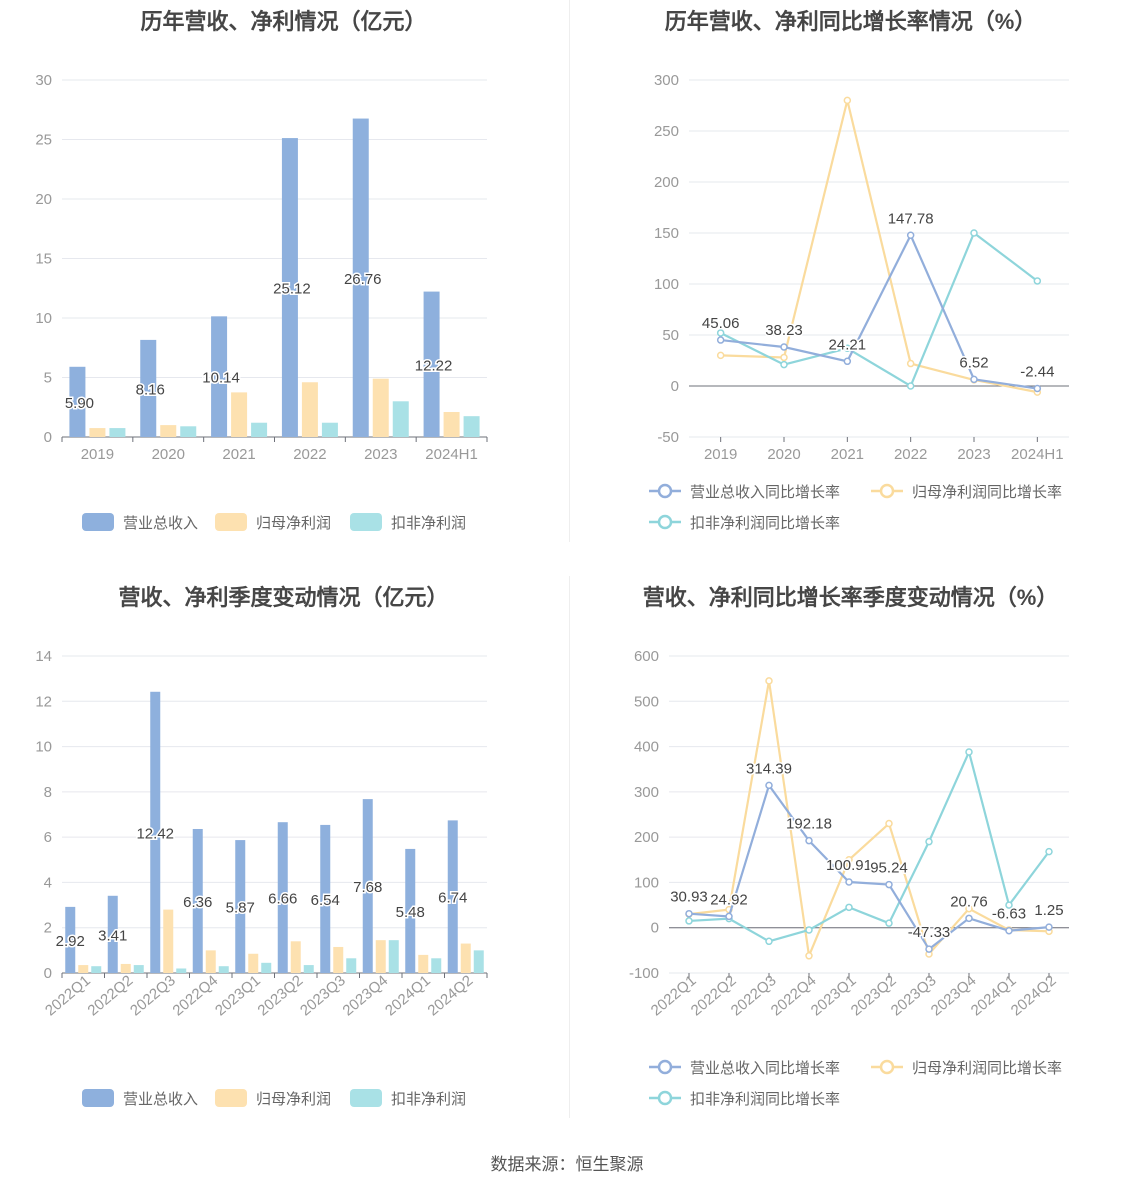 Image resolution: width=1134 pixels, height=1188 pixels. I want to click on data-label: 6.54, so click(325, 900).